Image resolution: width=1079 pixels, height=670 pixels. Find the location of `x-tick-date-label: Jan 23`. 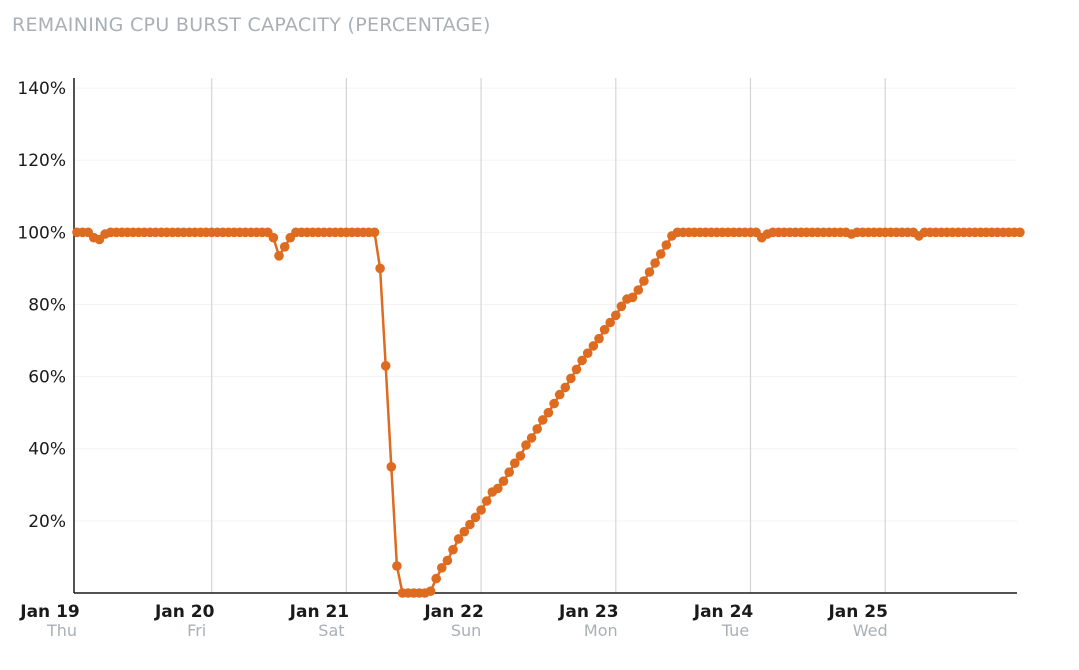

x-tick-date-label: Jan 23 is located at coordinates (588, 612).